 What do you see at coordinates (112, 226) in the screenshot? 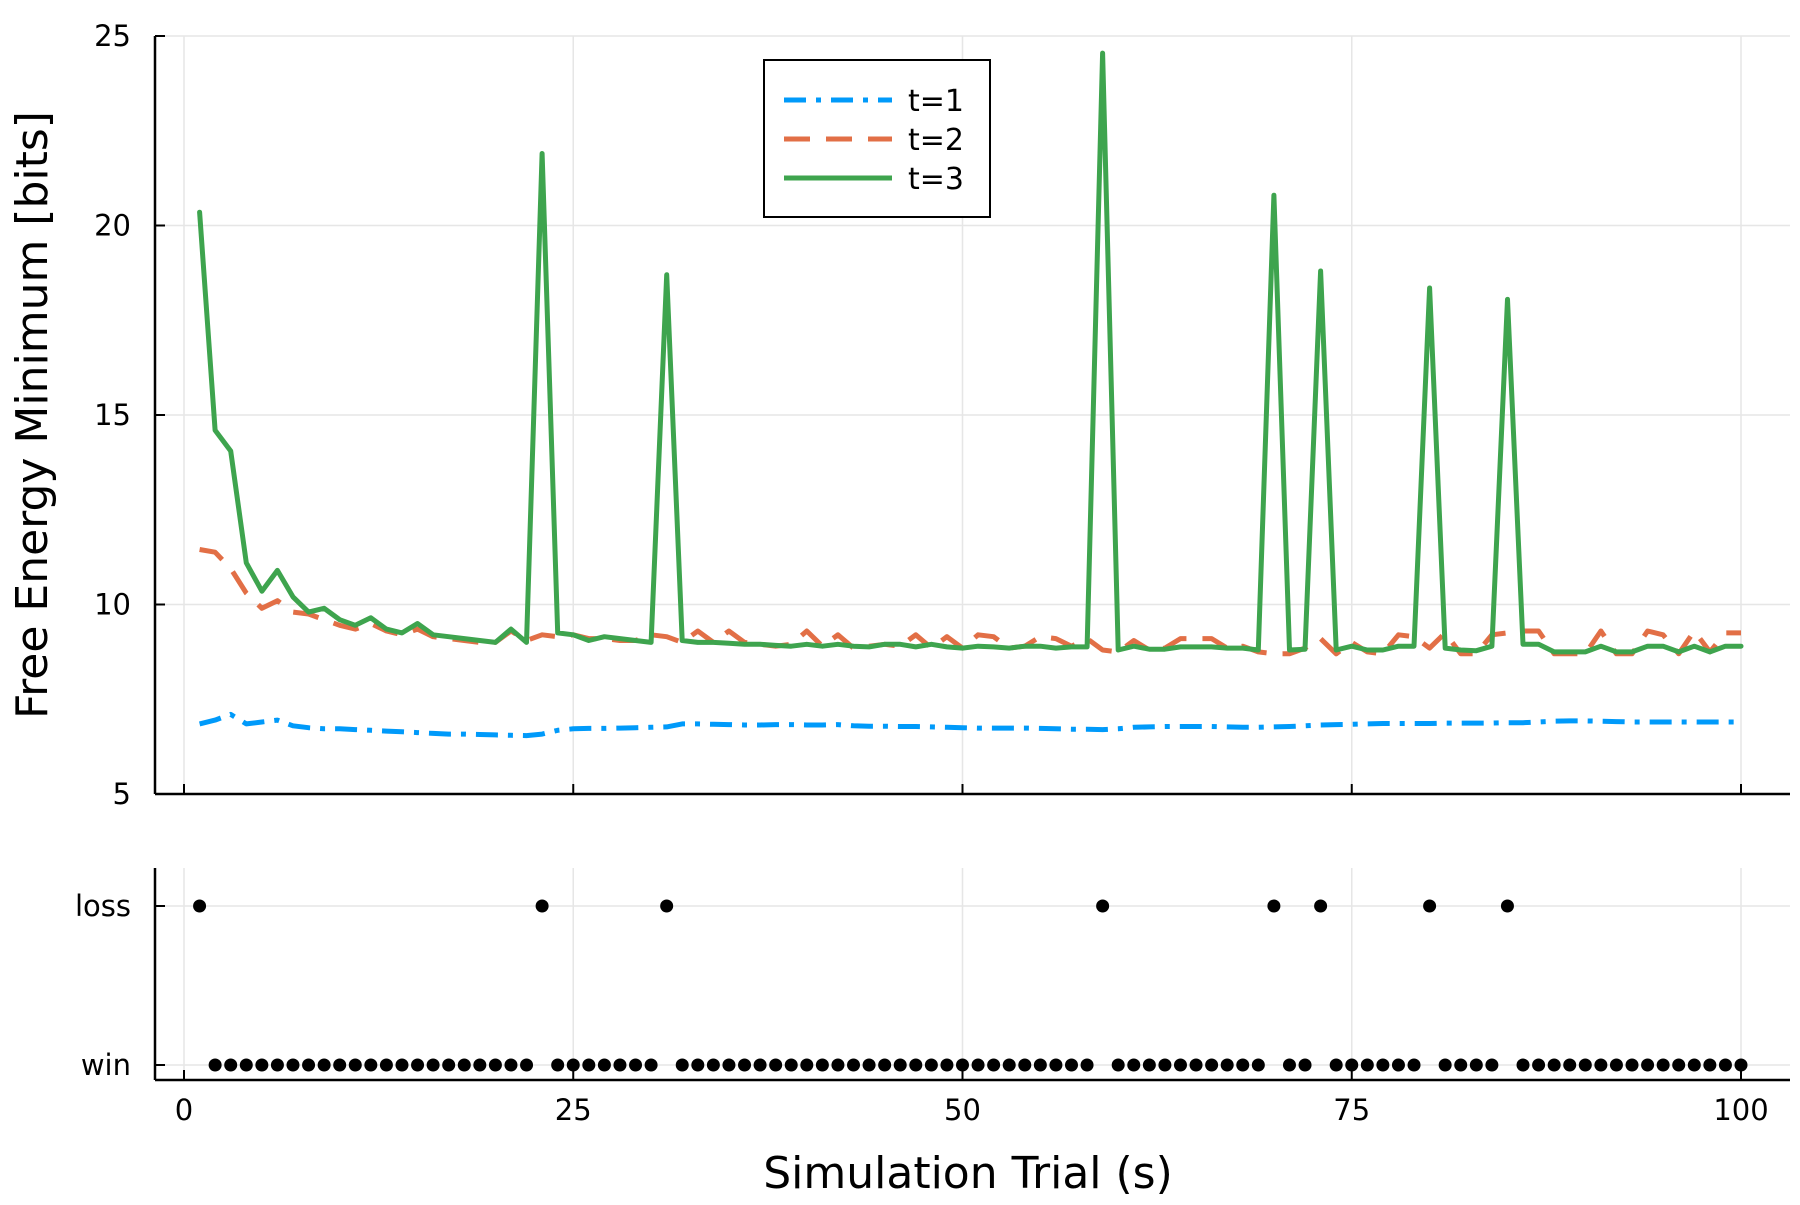
I see `top-y-tick-label: 20` at bounding box center [112, 226].